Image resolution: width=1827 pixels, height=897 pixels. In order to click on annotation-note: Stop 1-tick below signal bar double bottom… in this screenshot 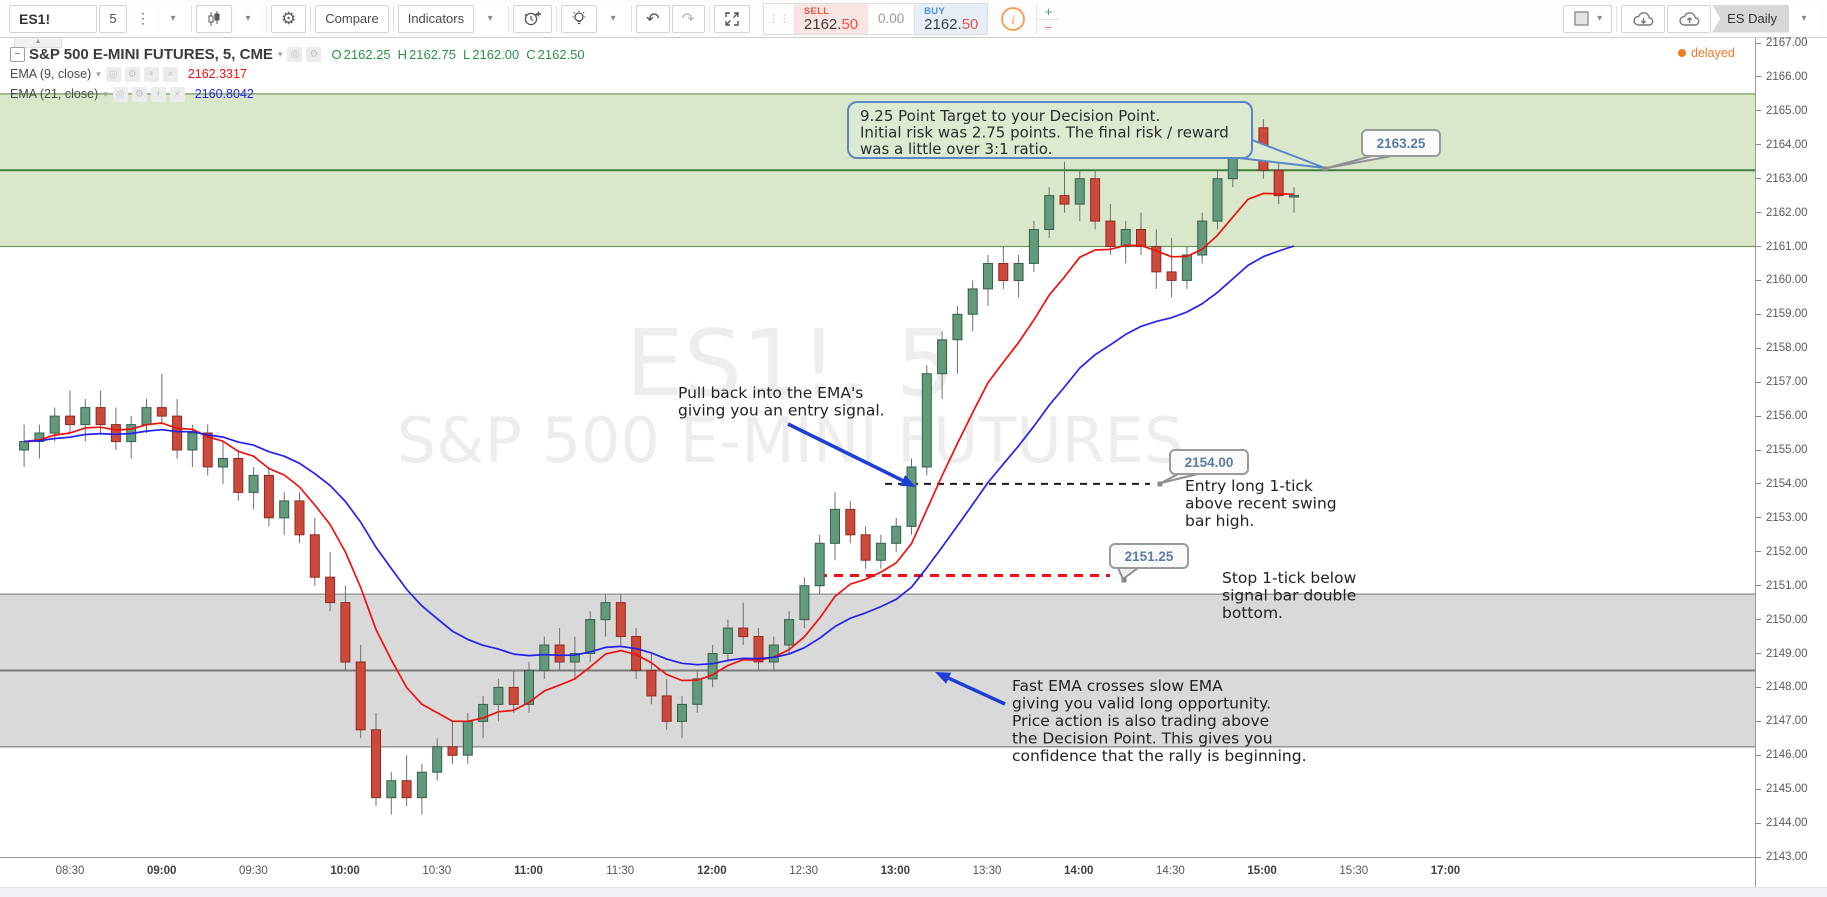, I will do `click(1289, 595)`.